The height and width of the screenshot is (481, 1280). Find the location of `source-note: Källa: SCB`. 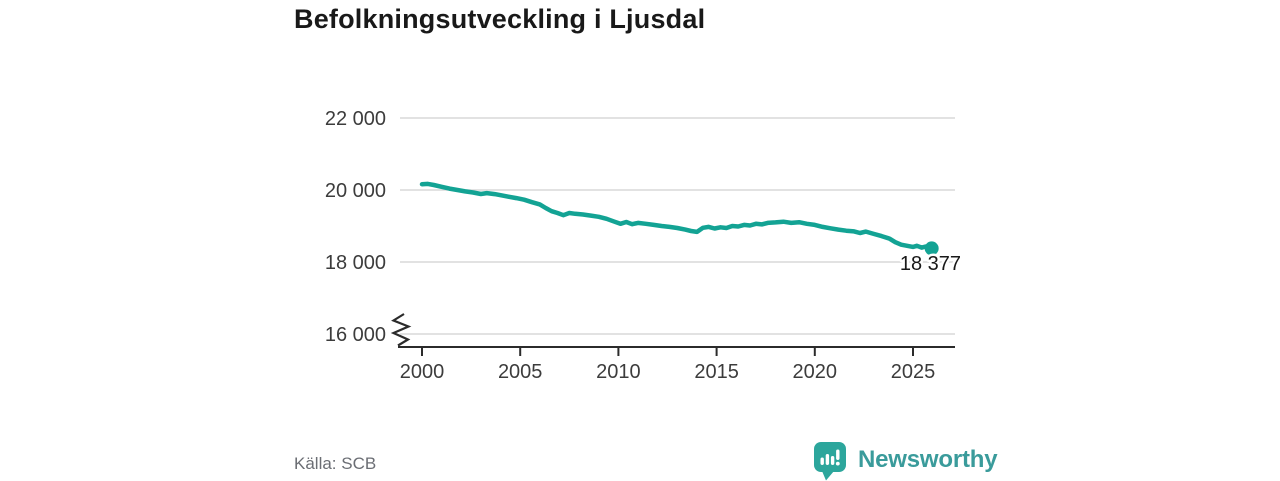

source-note: Källa: SCB is located at coordinates (335, 463).